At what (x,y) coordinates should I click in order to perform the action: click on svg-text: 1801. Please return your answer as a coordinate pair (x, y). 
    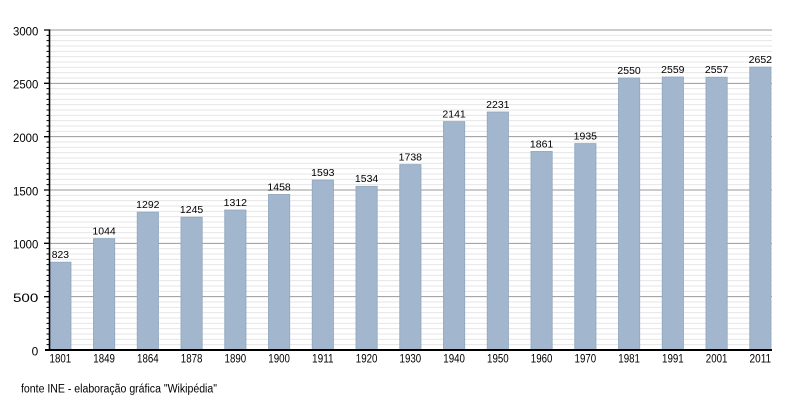
    Looking at the image, I should click on (61, 359).